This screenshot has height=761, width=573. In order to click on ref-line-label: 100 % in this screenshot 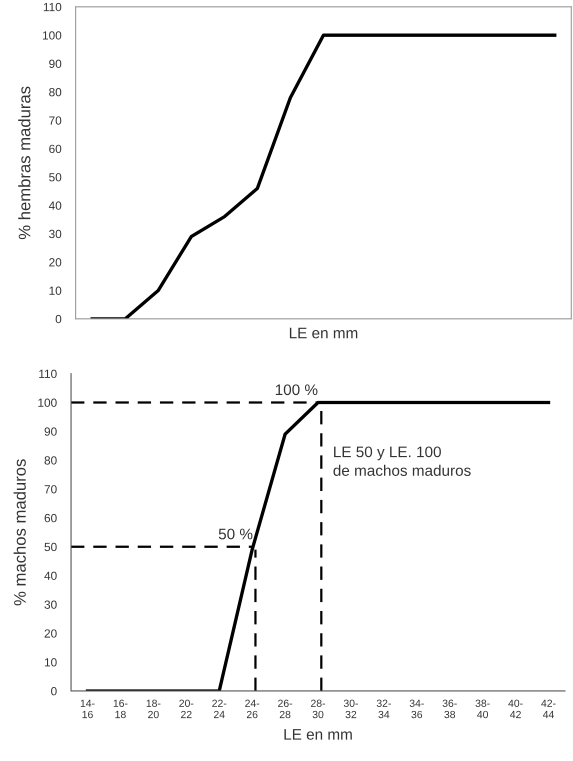, I will do `click(297, 390)`.